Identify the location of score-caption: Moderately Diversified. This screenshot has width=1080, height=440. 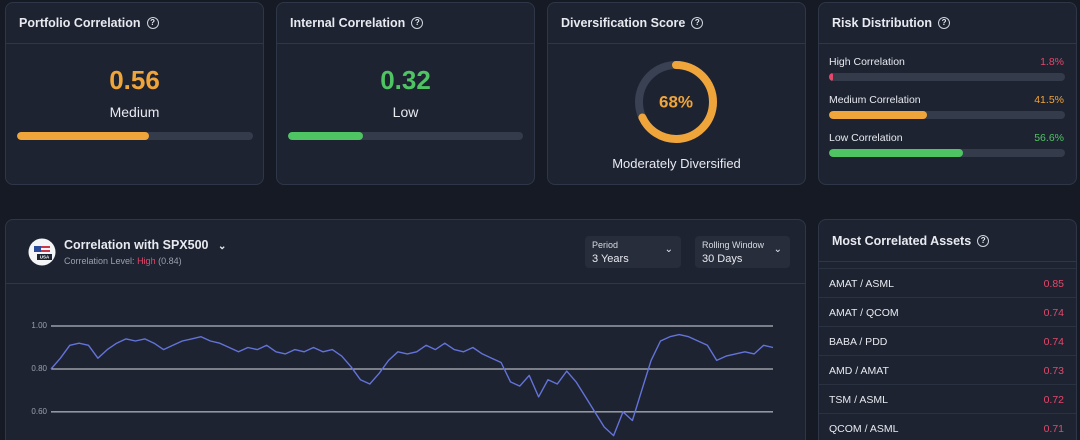
(676, 163).